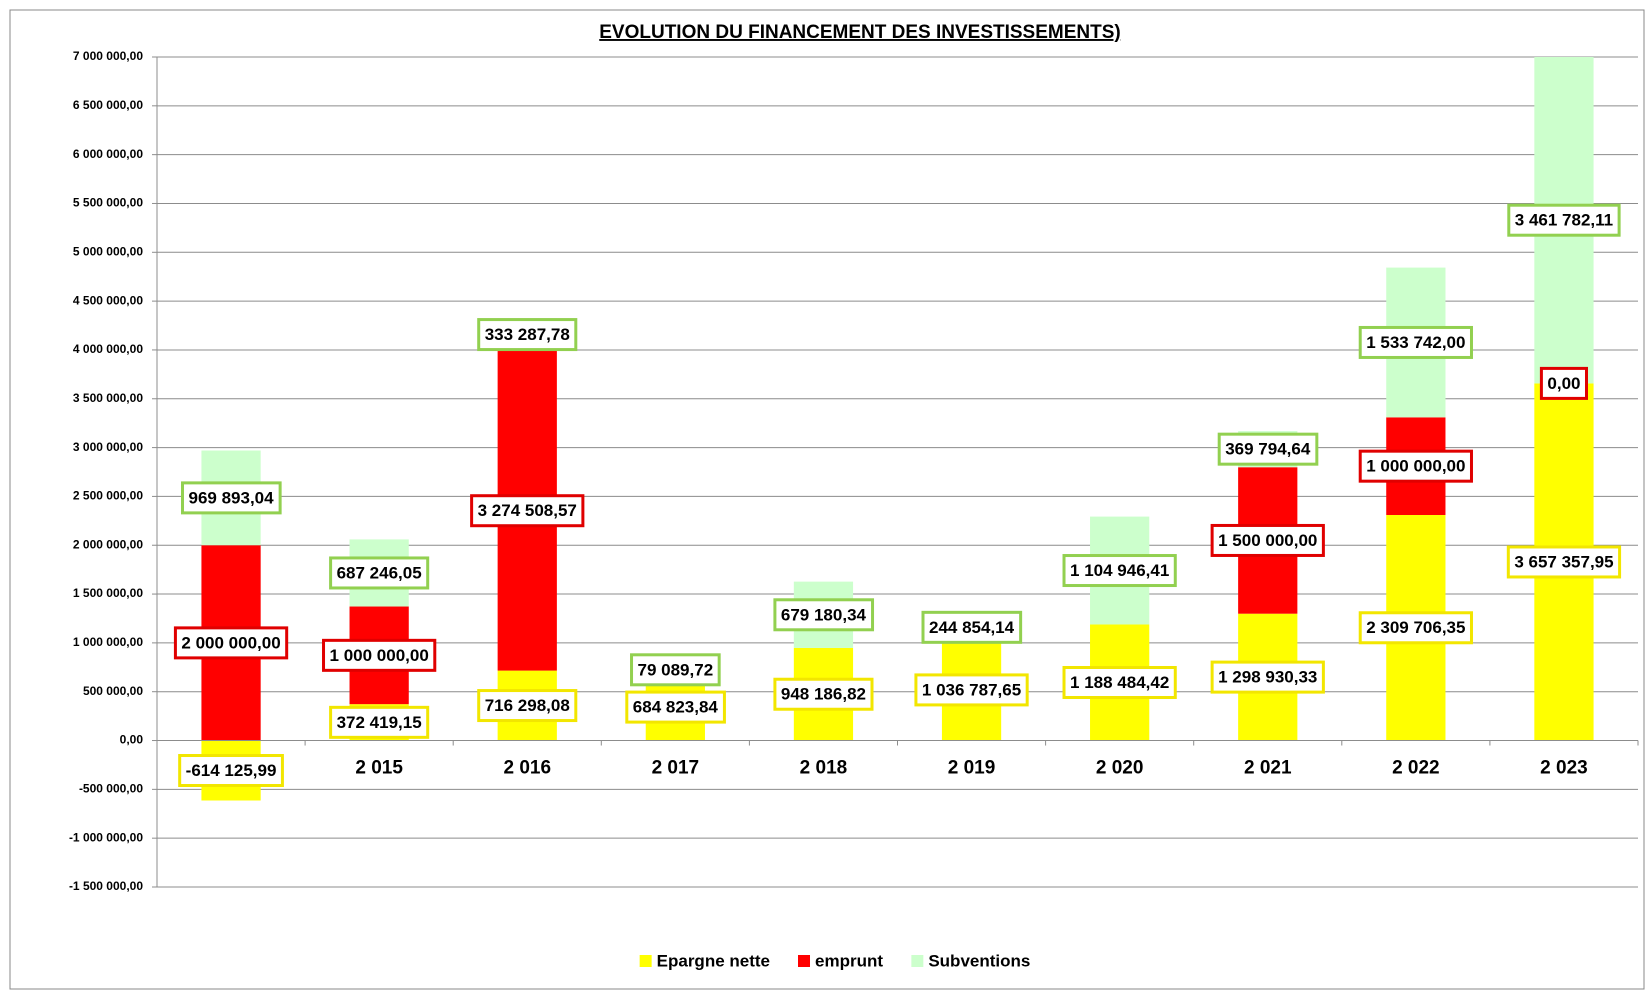 This screenshot has width=1645, height=990. I want to click on x-tick-label: 2 017, so click(676, 768).